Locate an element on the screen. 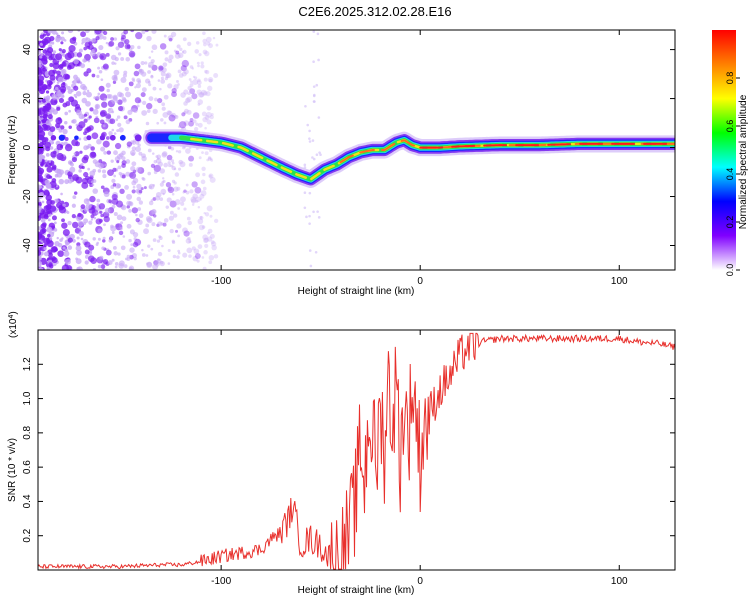  colorbar-tick-label: 0.2 is located at coordinates (730, 222).